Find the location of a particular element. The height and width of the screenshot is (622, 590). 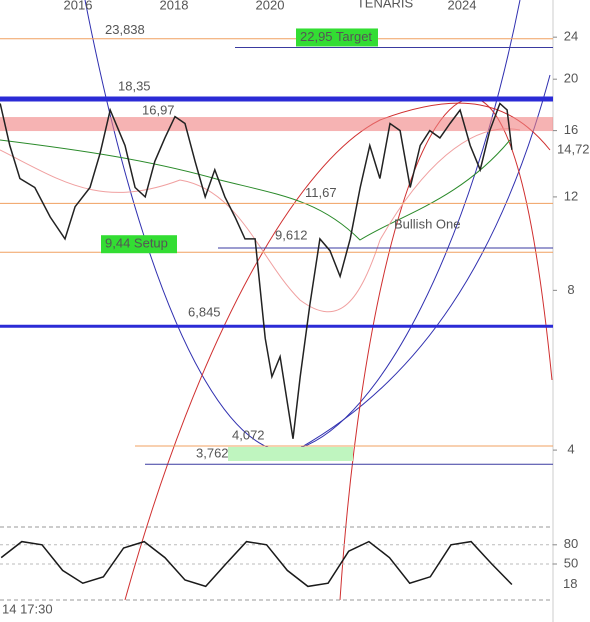

resistance-zone is located at coordinates (276, 124).